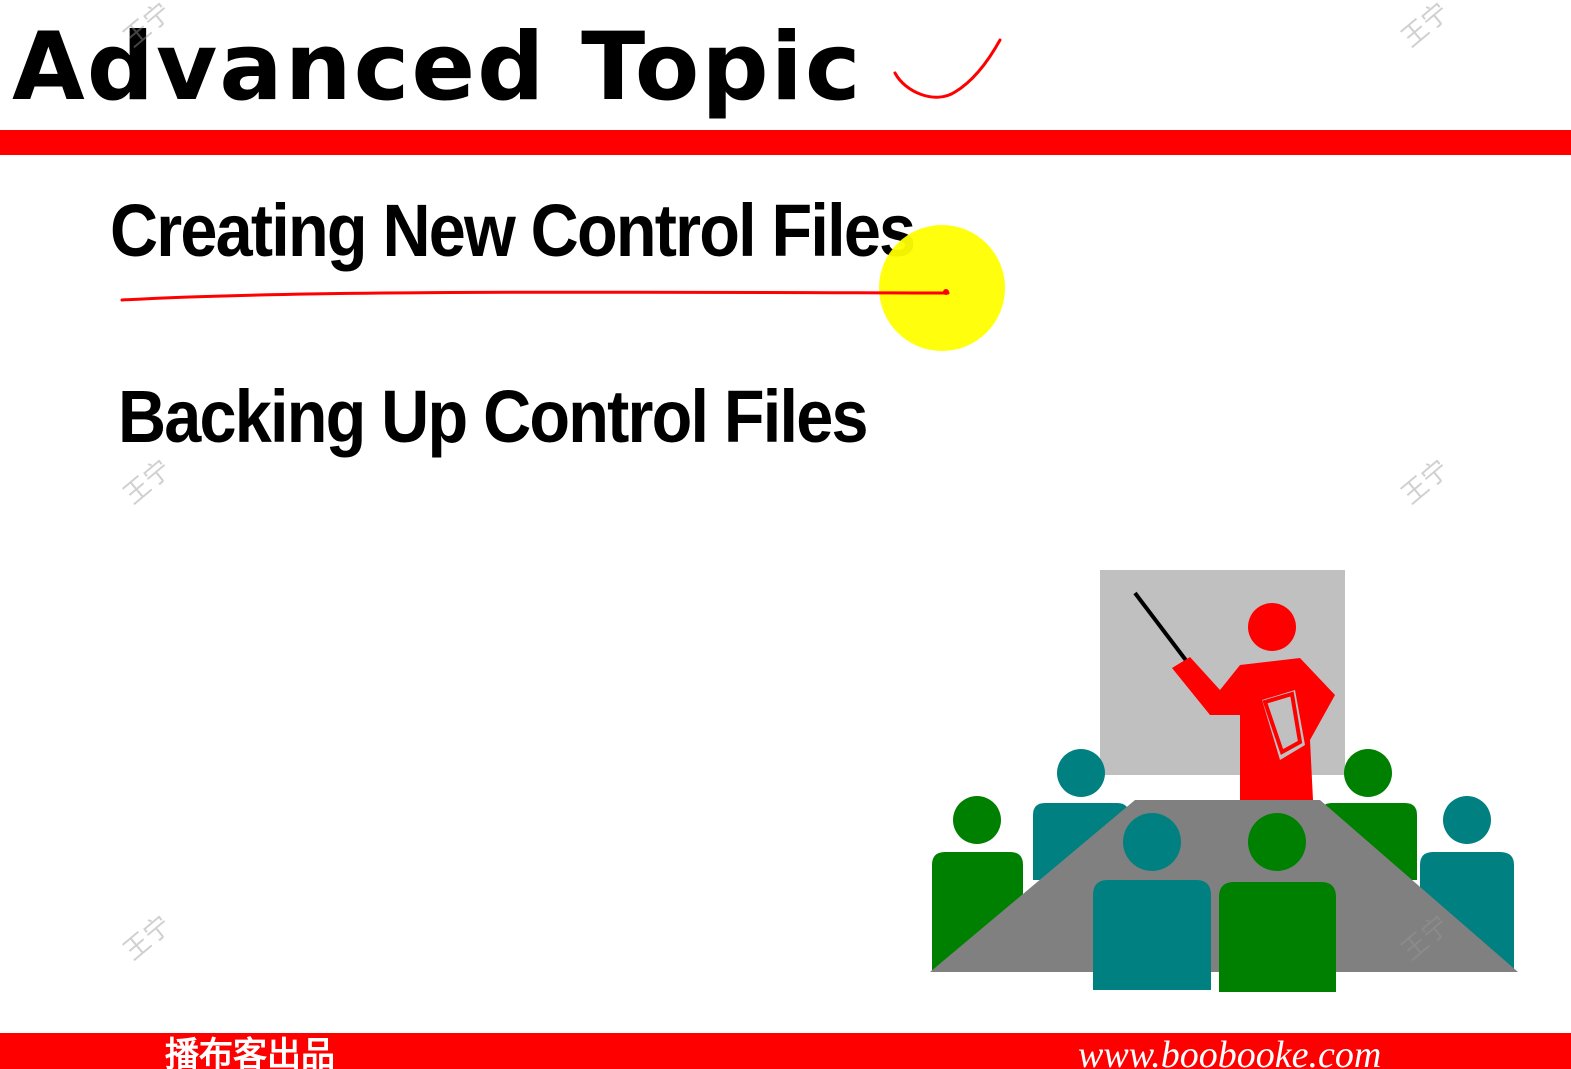  I want to click on footer-url: www.boobooke.com, so click(1230, 1051).